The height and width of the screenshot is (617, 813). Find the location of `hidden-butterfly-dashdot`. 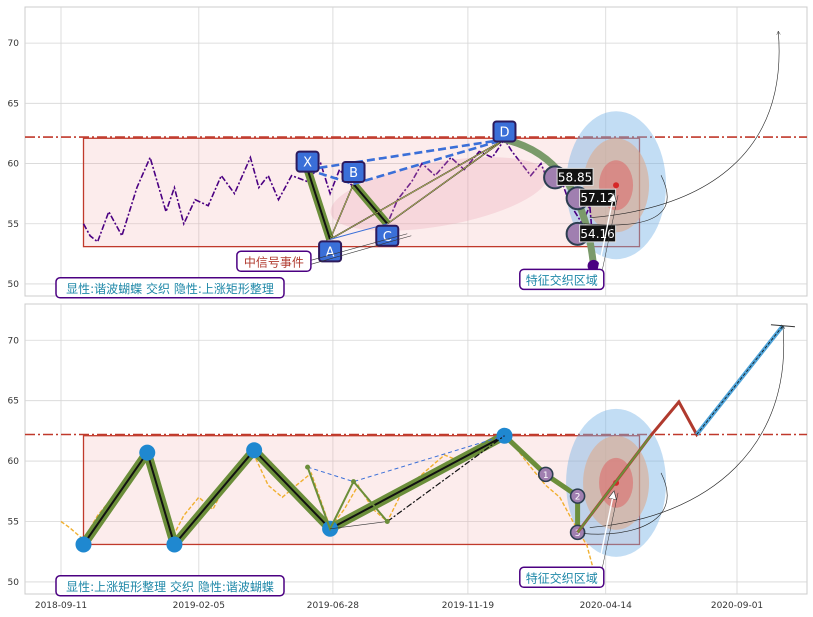

hidden-butterfly-dashdot is located at coordinates (445, 478).